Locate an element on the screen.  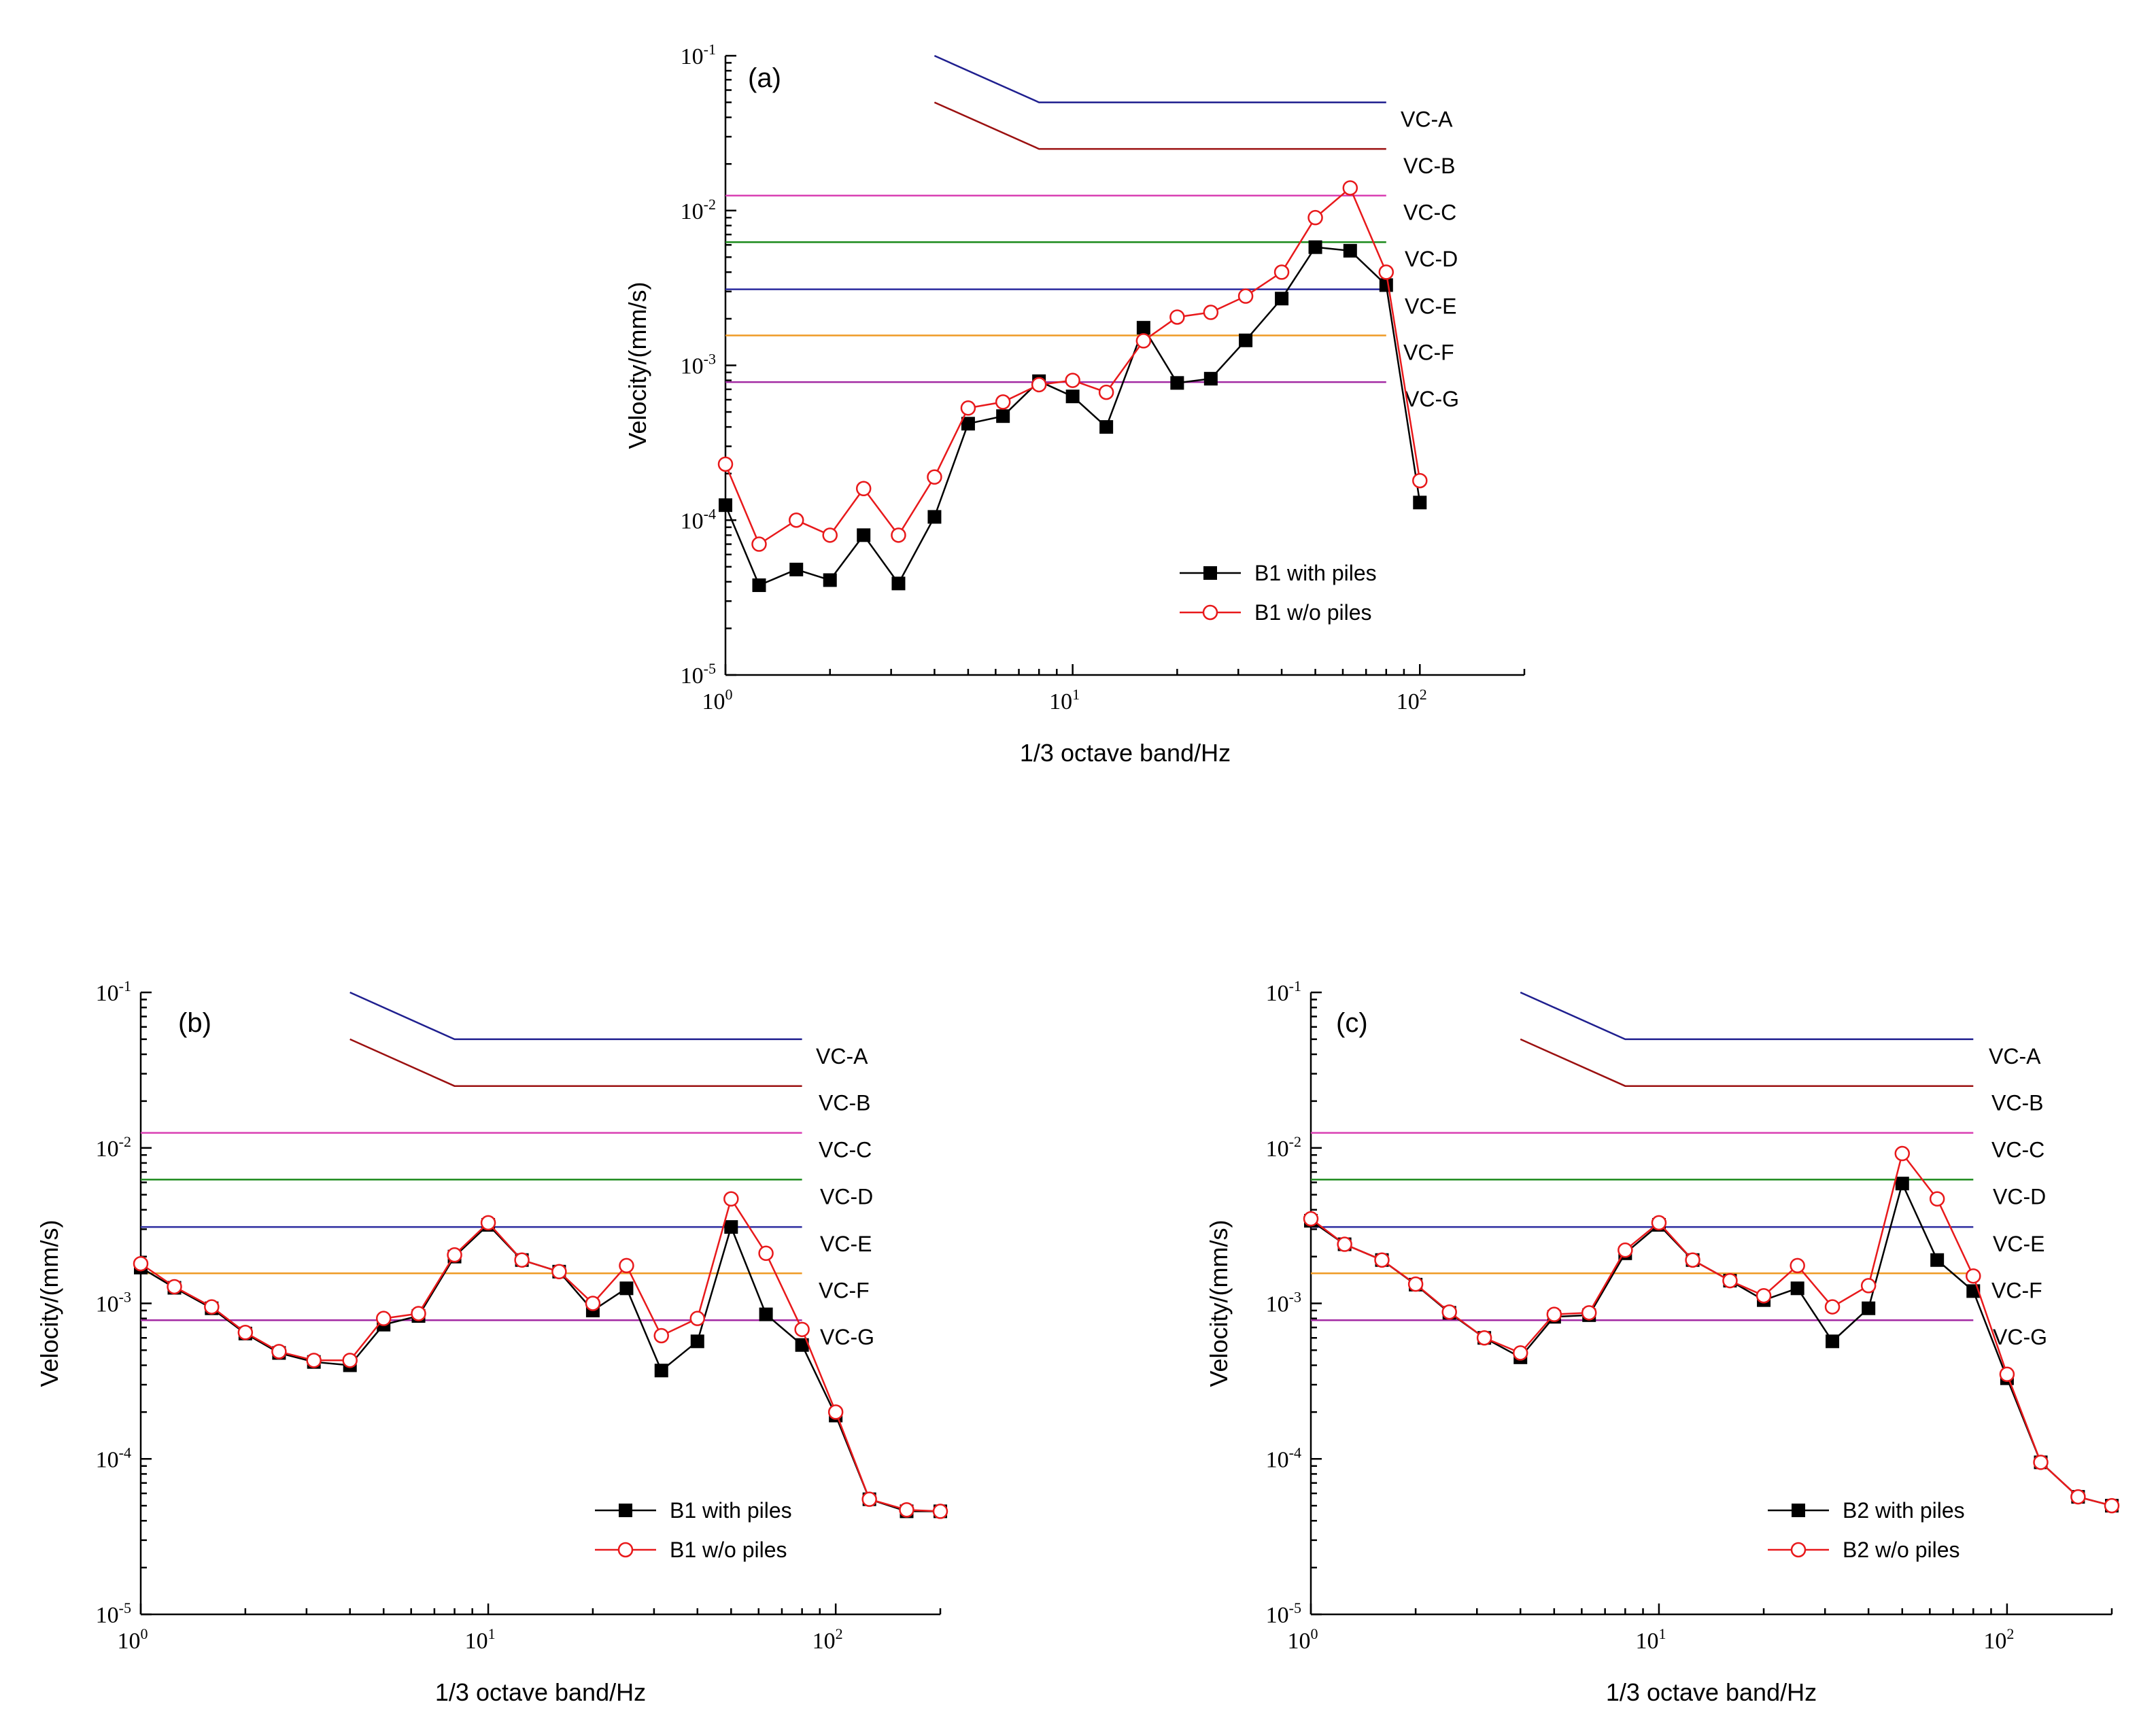
y-tick-label: 10⁻⁵ is located at coordinates (1283, 1614).